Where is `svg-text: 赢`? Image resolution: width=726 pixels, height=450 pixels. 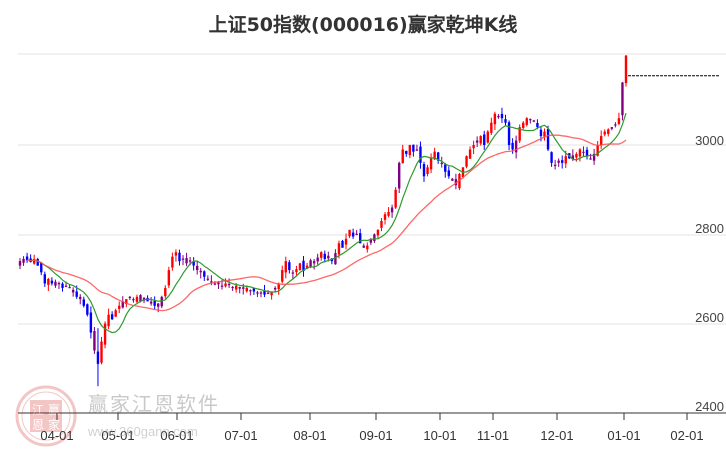
svg-text: 赢 is located at coordinates (54, 409).